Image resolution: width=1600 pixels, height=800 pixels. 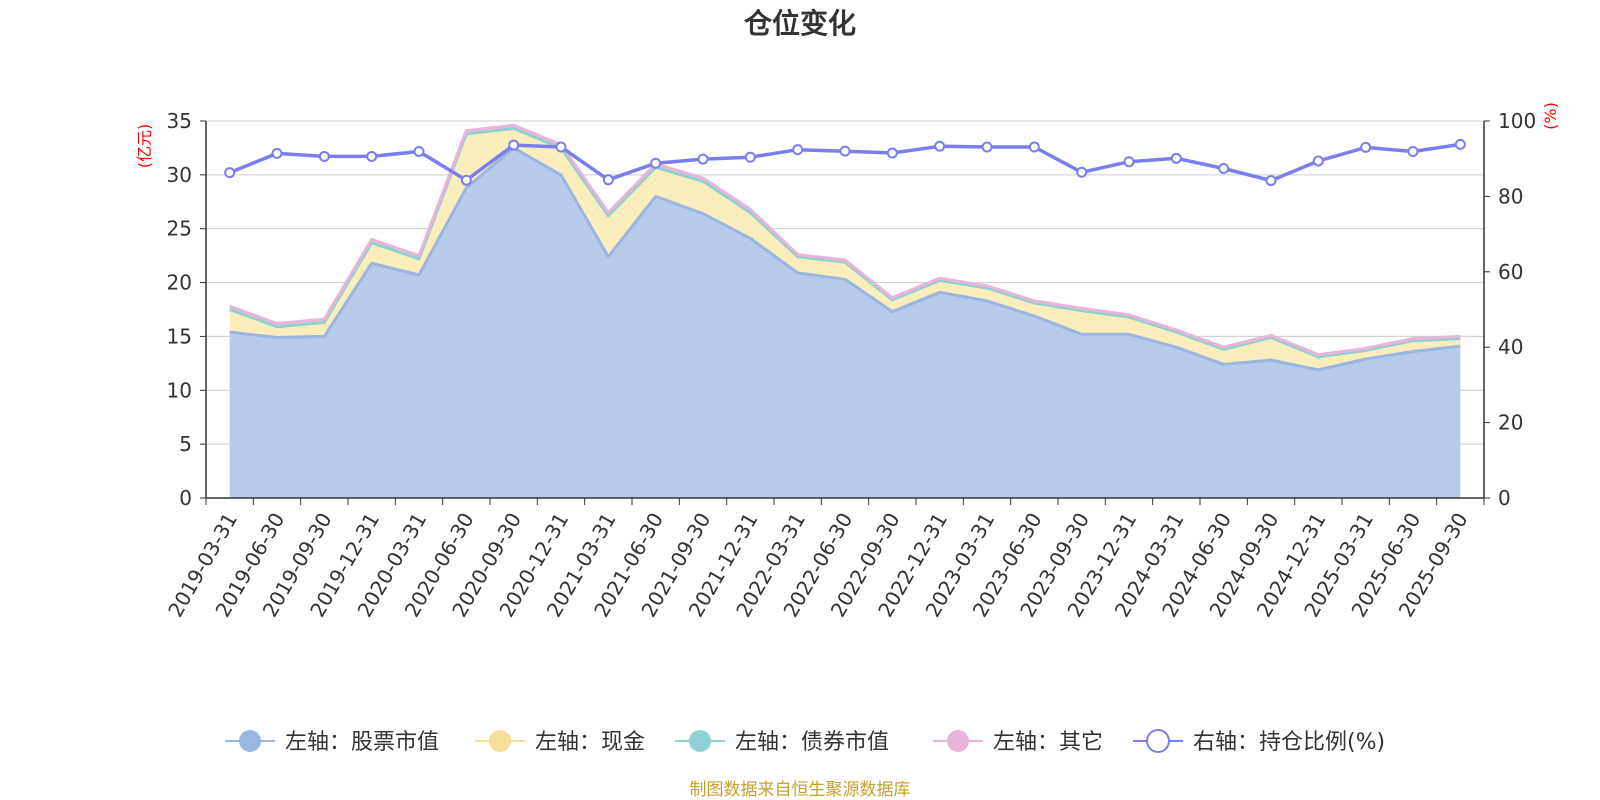 I want to click on left-axis-tick-label: 0, so click(x=185, y=498).